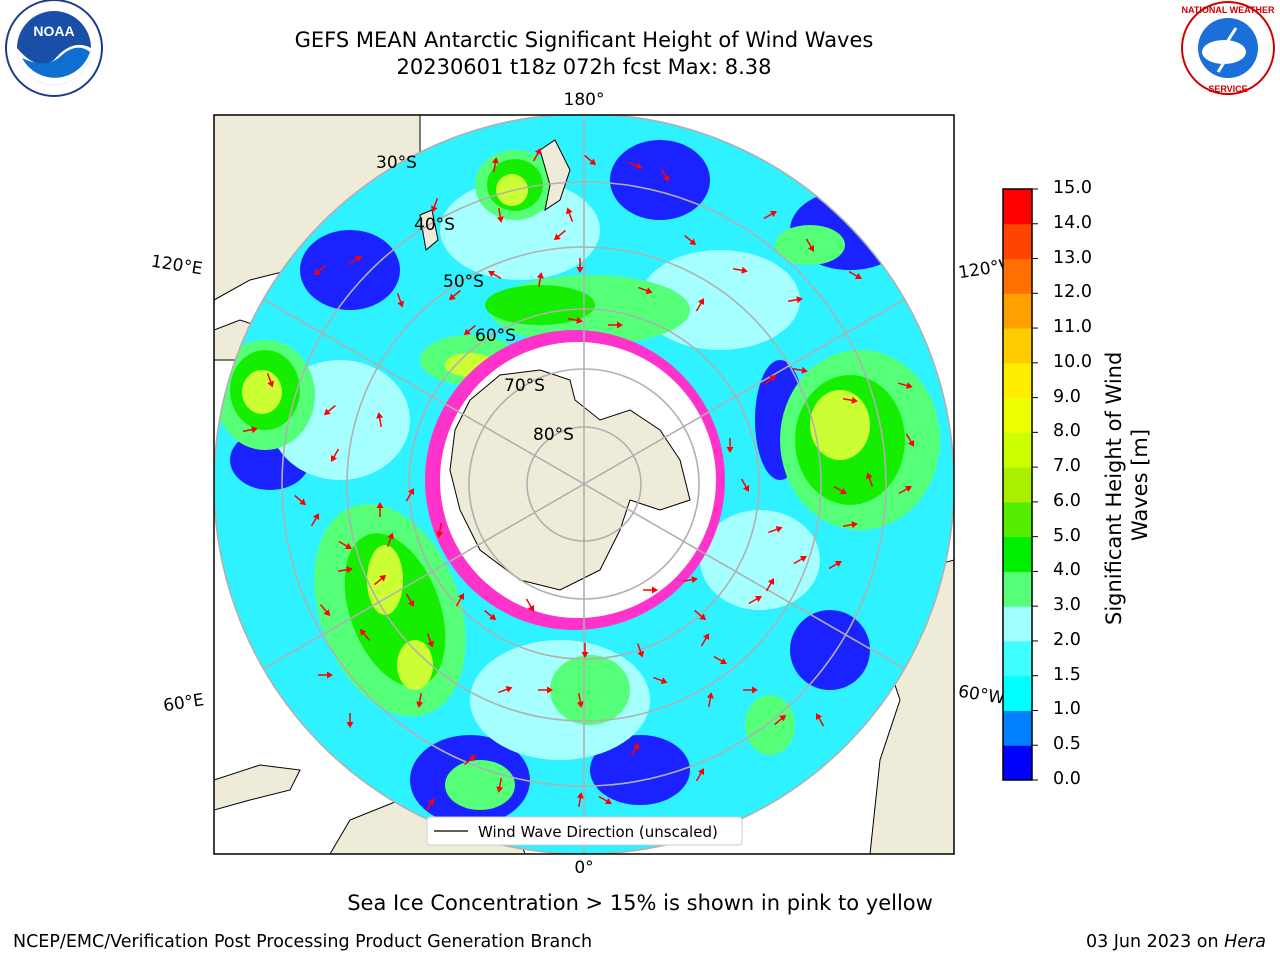 The height and width of the screenshot is (960, 1280). I want to click on colorbar-label: Significant Height of Wind Waves [m], so click(1127, 485).